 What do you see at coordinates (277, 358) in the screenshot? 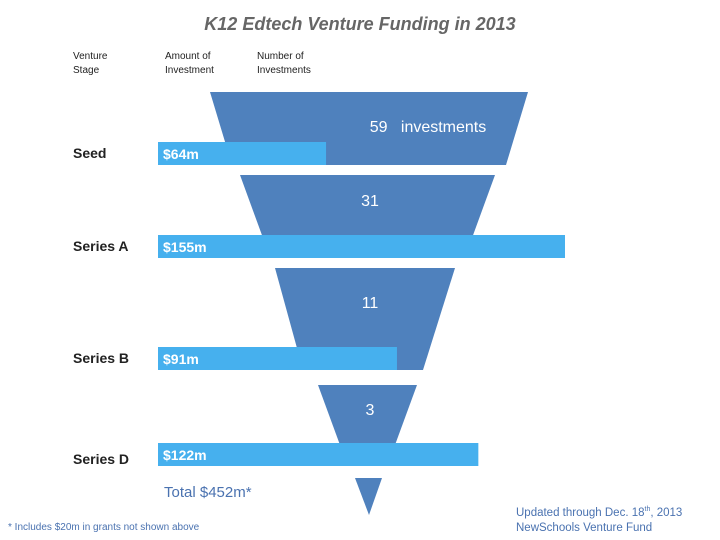
I see `amount-bar-series-b` at bounding box center [277, 358].